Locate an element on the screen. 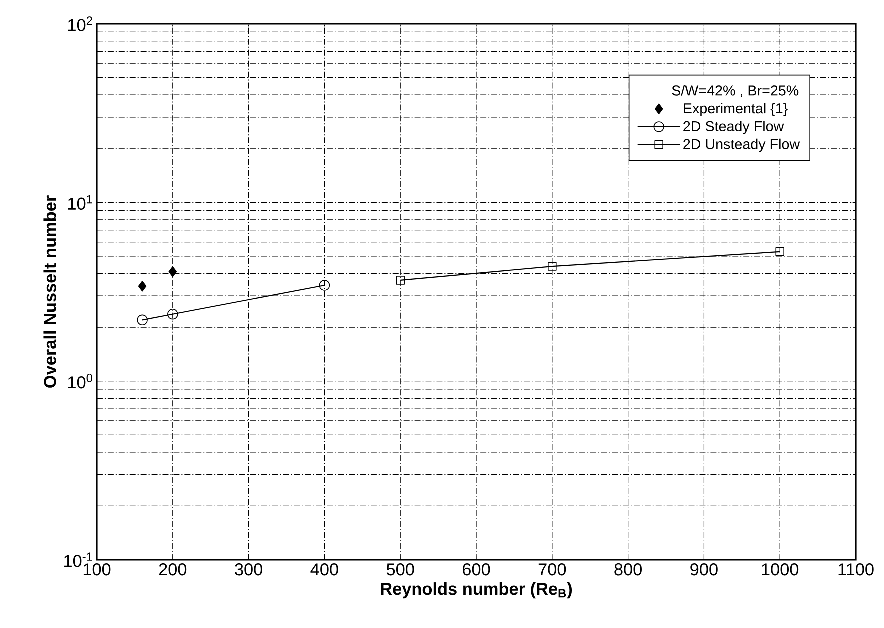 This screenshot has width=884, height=628. x-tick-label: 500 is located at coordinates (400, 570).